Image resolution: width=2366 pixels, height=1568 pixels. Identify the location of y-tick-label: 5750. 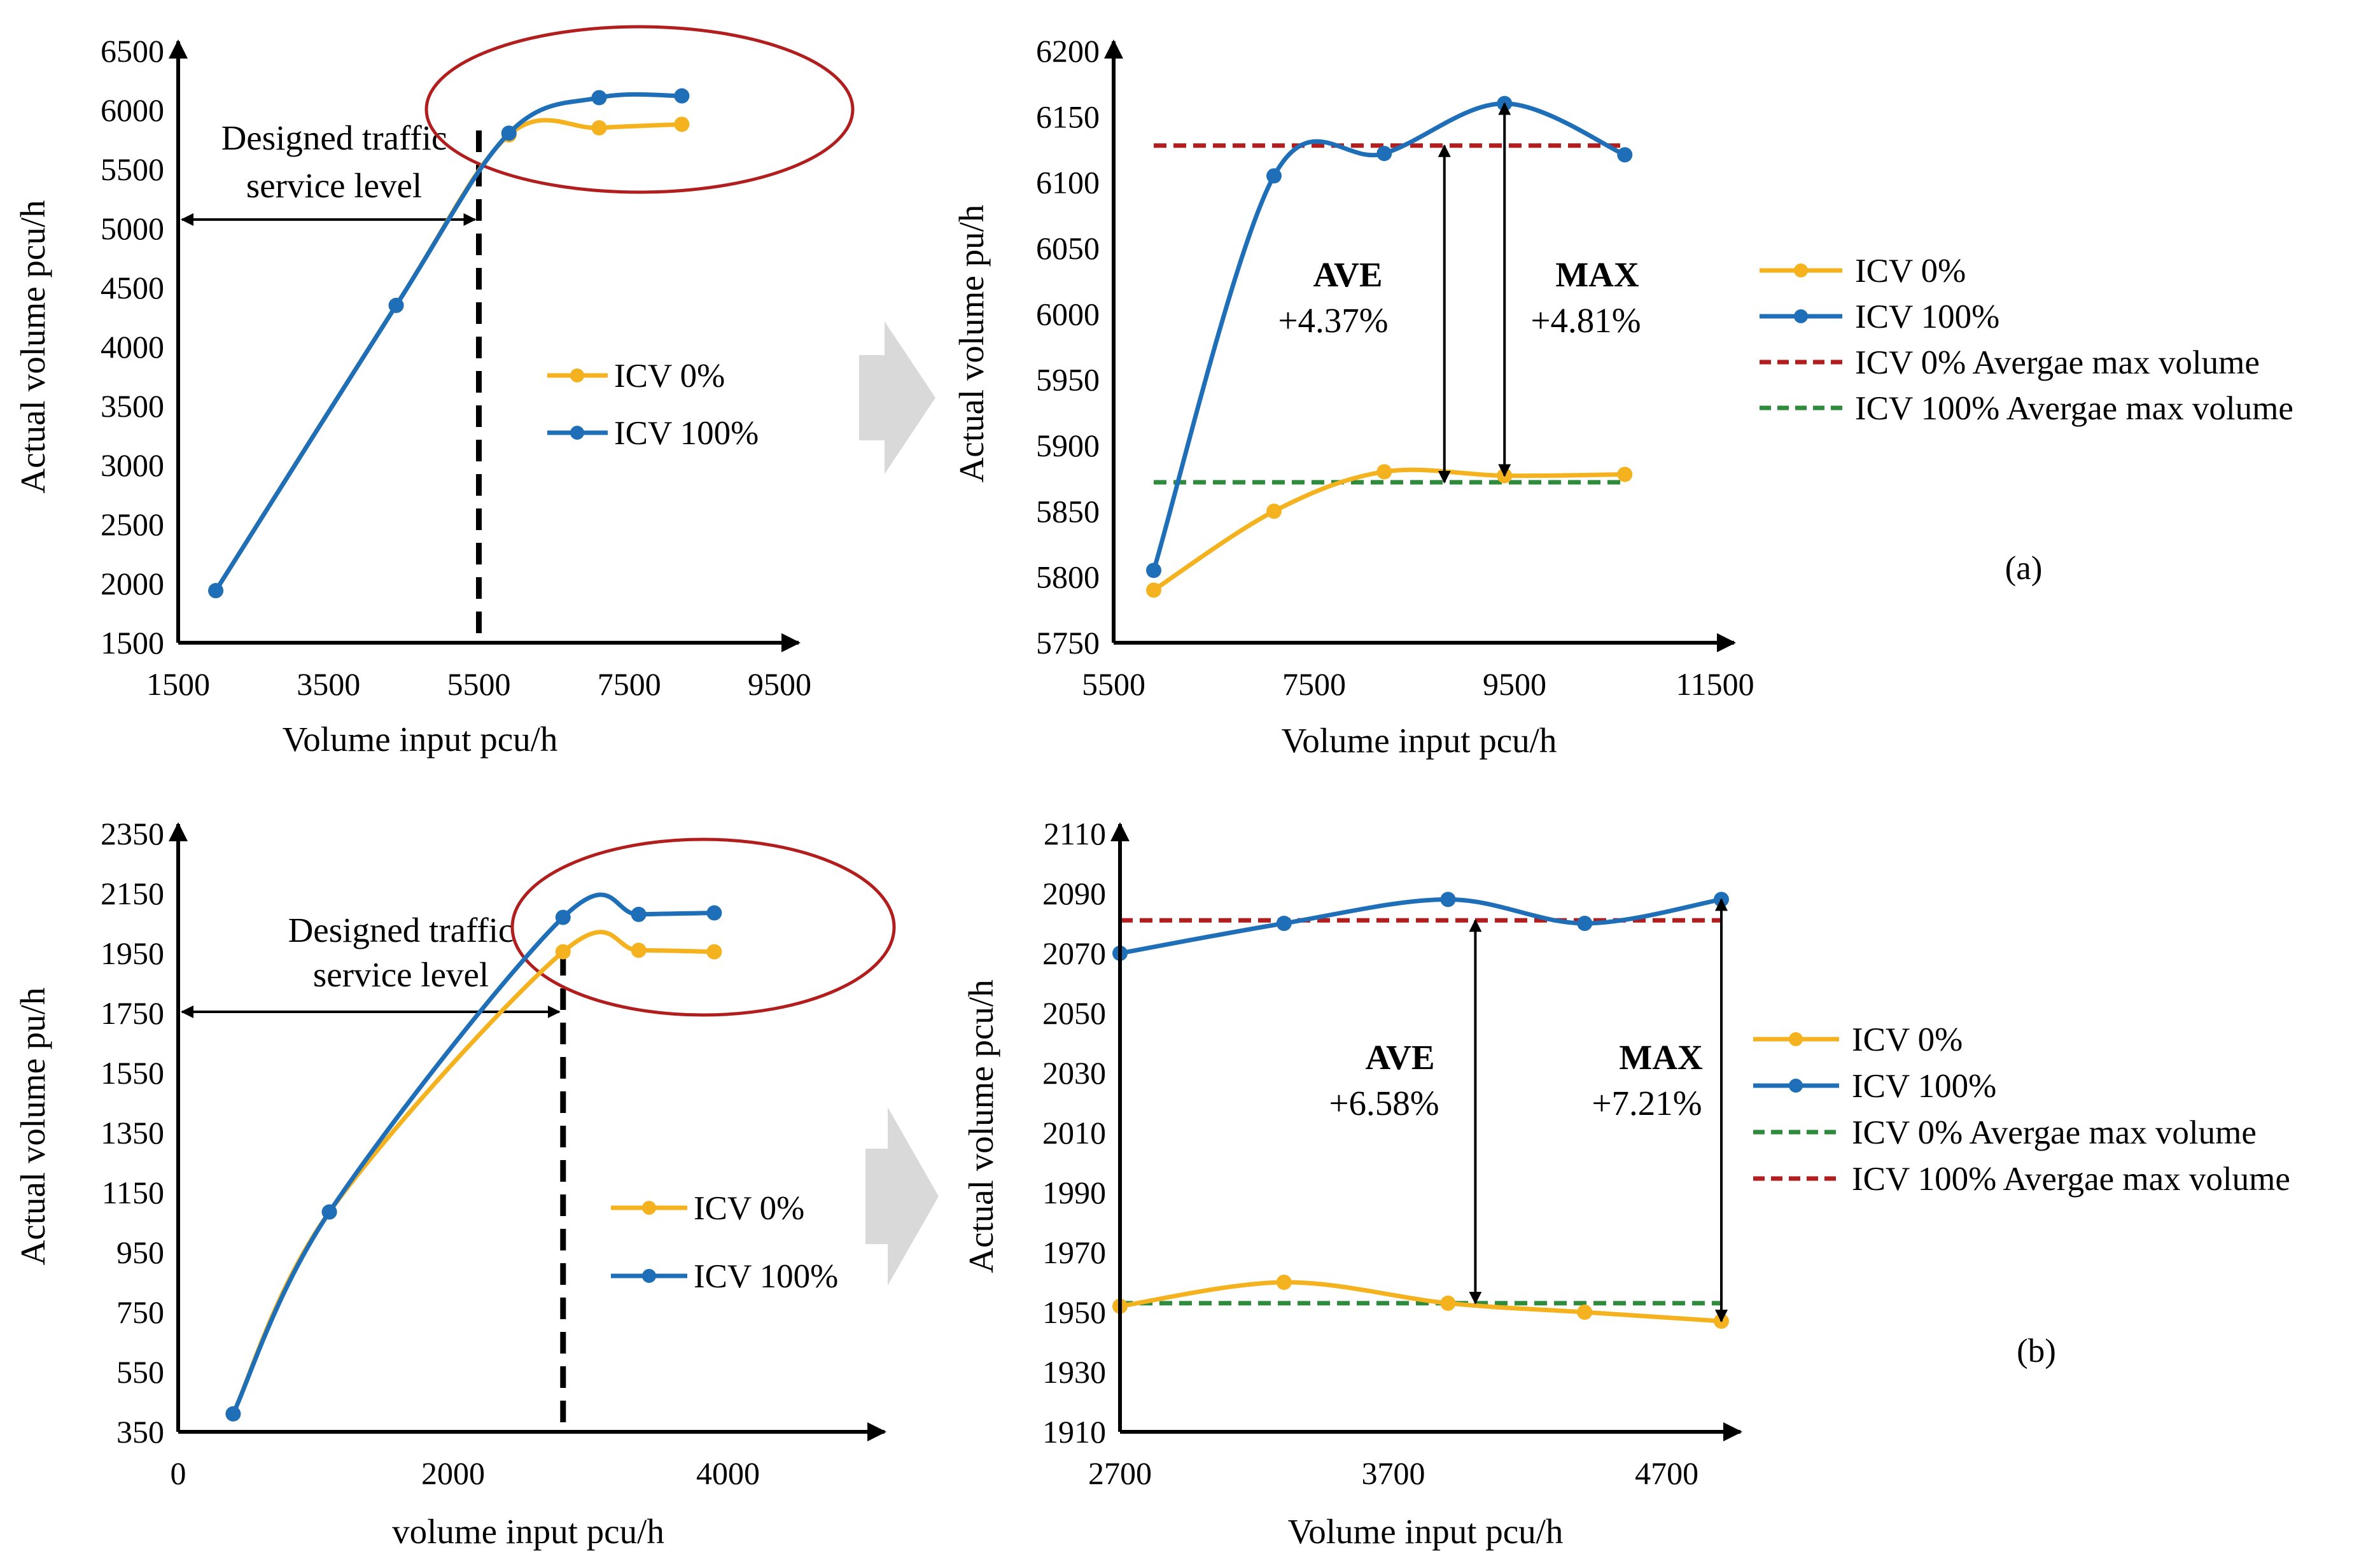
(1068, 643).